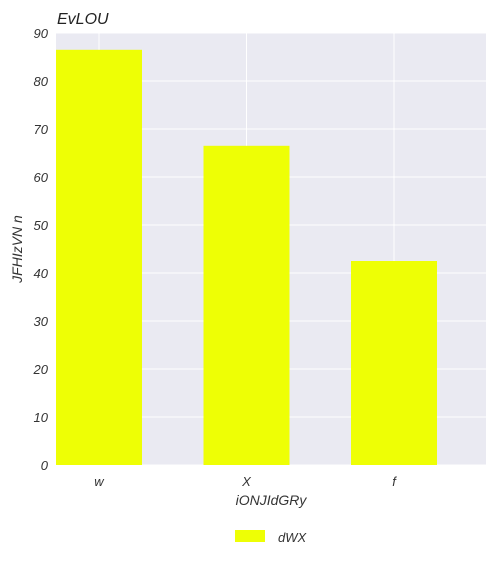 The width and height of the screenshot is (497, 573). Describe the element at coordinates (83, 19) in the screenshot. I see `chart-title: EvLOU` at that location.